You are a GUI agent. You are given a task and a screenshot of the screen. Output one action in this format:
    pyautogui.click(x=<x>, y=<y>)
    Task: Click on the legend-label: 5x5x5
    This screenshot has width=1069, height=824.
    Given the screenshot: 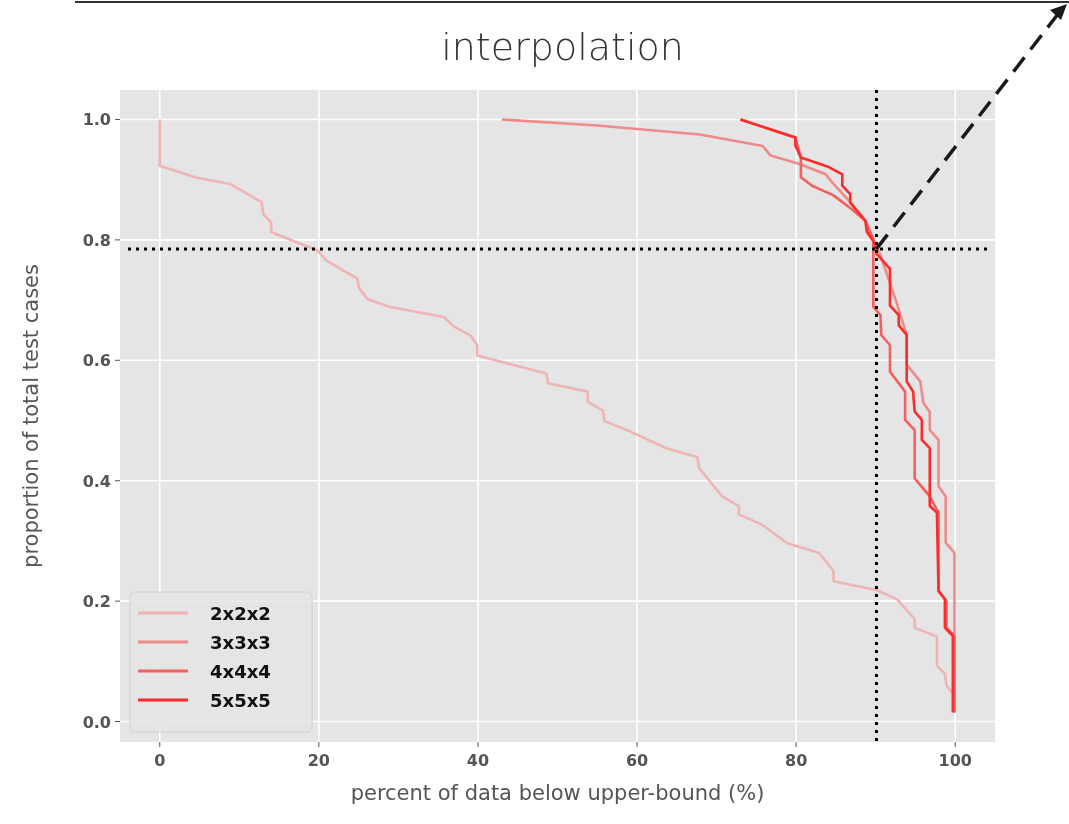 What is the action you would take?
    pyautogui.click(x=240, y=700)
    